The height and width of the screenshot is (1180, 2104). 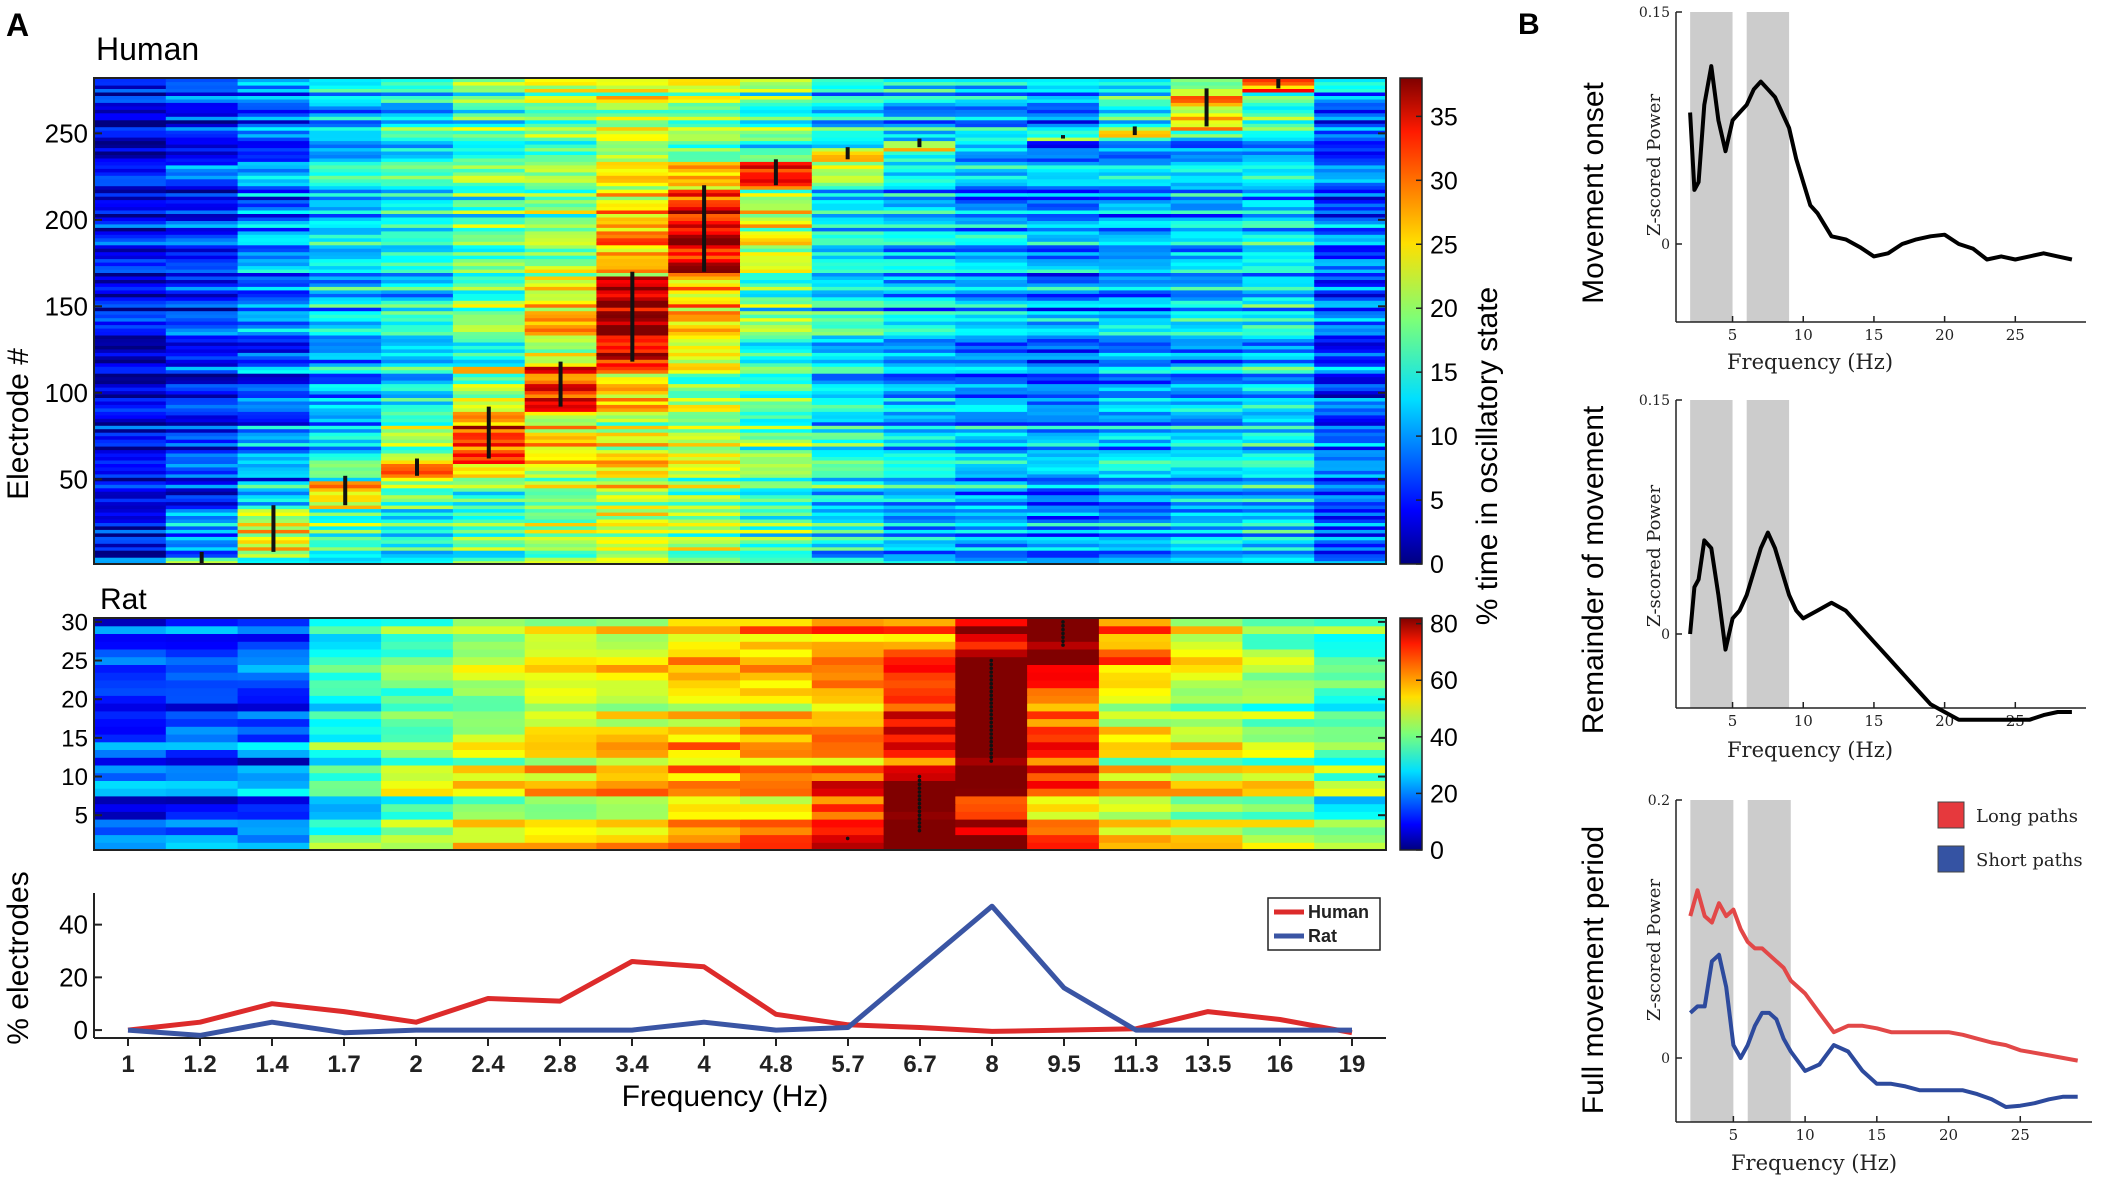 I want to click on human-y-label: Electrode #, so click(x=18, y=424).